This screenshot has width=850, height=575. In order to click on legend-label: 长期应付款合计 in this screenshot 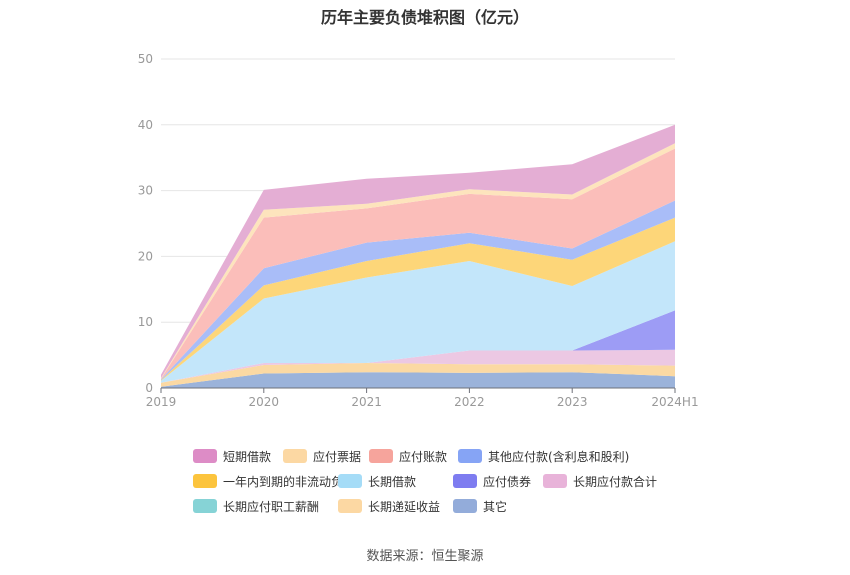, I will do `click(615, 481)`.